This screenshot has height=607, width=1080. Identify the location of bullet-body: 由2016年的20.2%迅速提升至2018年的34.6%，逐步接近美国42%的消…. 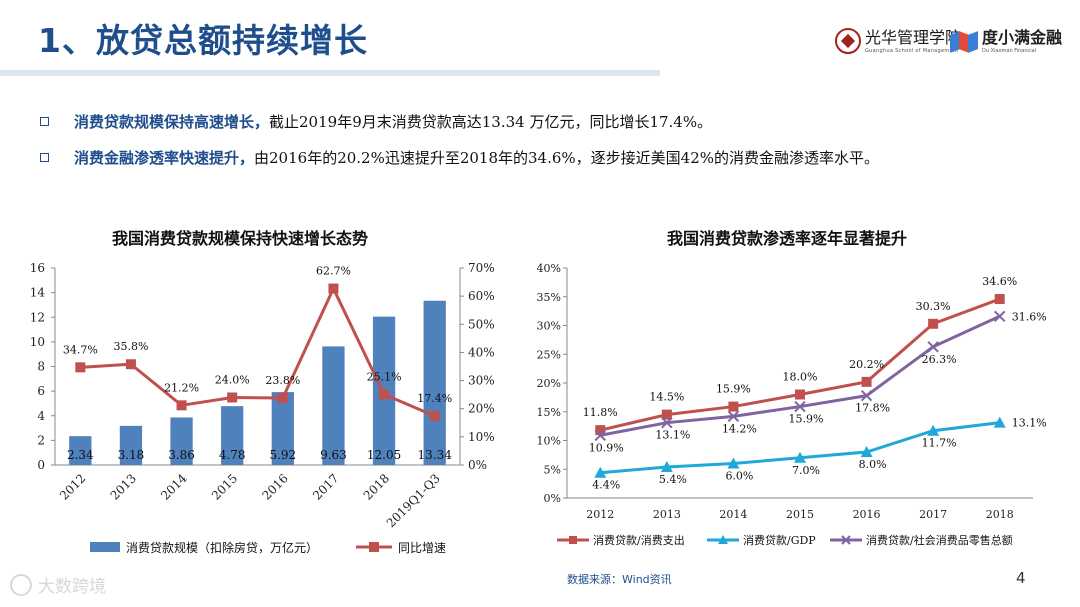
(567, 158).